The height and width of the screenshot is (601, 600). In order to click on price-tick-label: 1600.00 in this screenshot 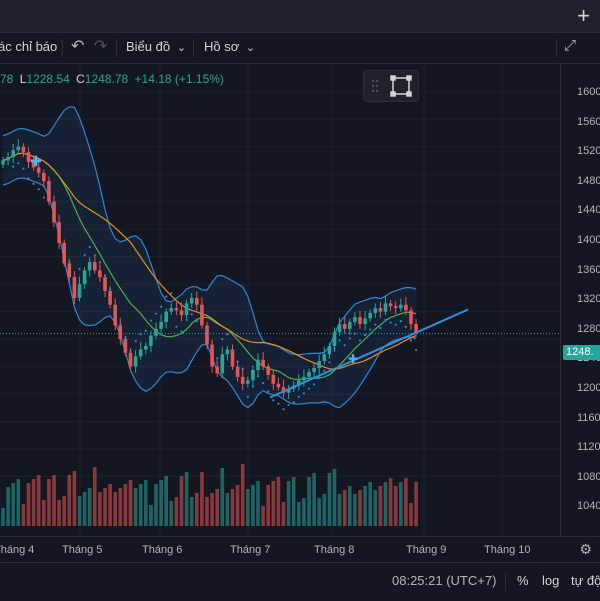, I will do `click(588, 92)`.